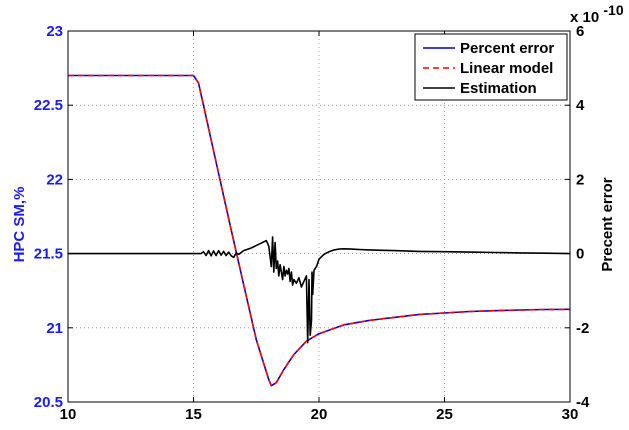  Describe the element at coordinates (54, 179) in the screenshot. I see `y-tick-label-left: 22` at that location.